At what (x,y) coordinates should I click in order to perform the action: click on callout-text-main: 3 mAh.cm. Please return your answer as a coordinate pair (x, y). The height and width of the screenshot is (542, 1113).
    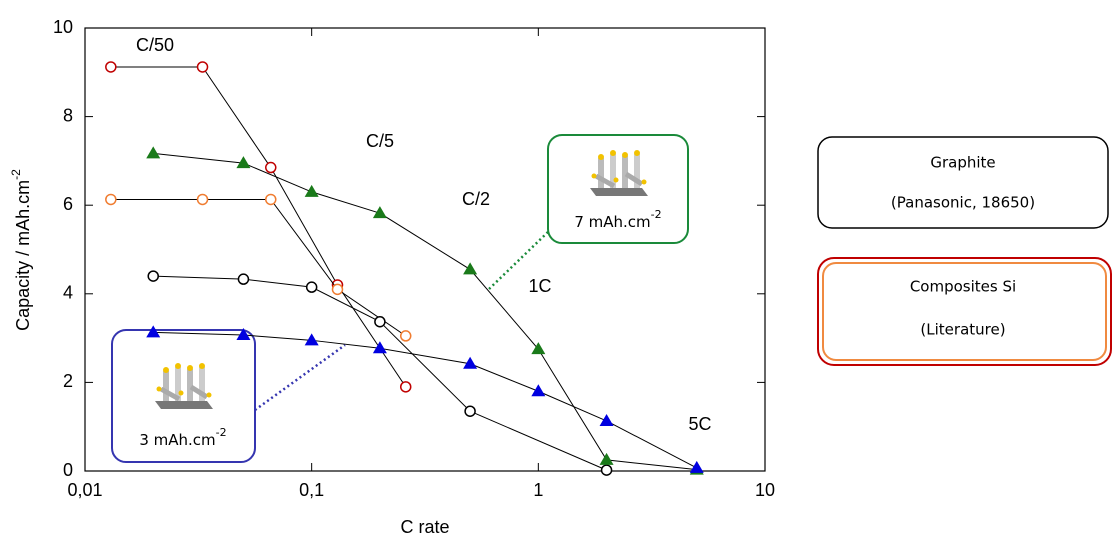
    Looking at the image, I should click on (177, 440).